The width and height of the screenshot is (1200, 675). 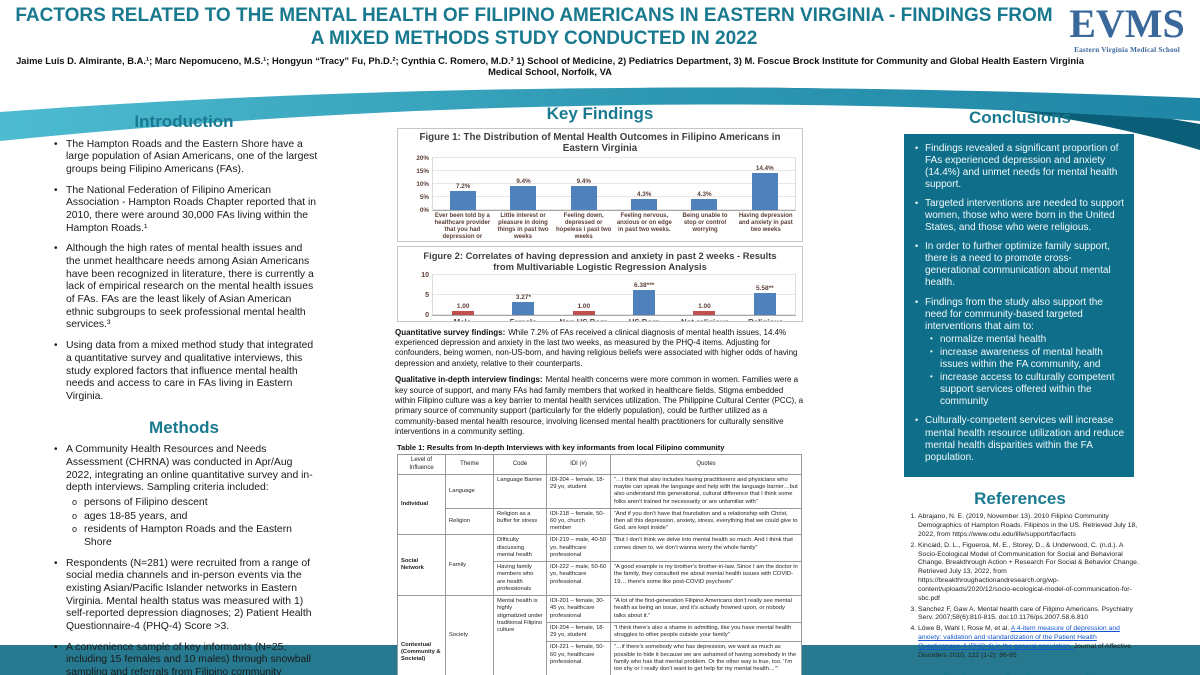 What do you see at coordinates (705, 318) in the screenshot?
I see `x-axis-label: Not-religious` at bounding box center [705, 318].